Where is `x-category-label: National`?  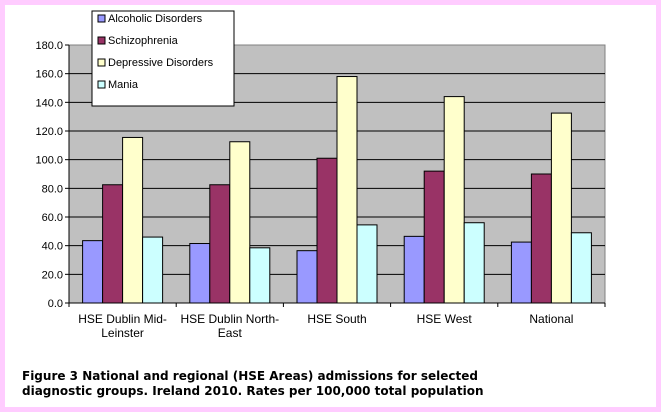
x-category-label: National is located at coordinates (551, 319).